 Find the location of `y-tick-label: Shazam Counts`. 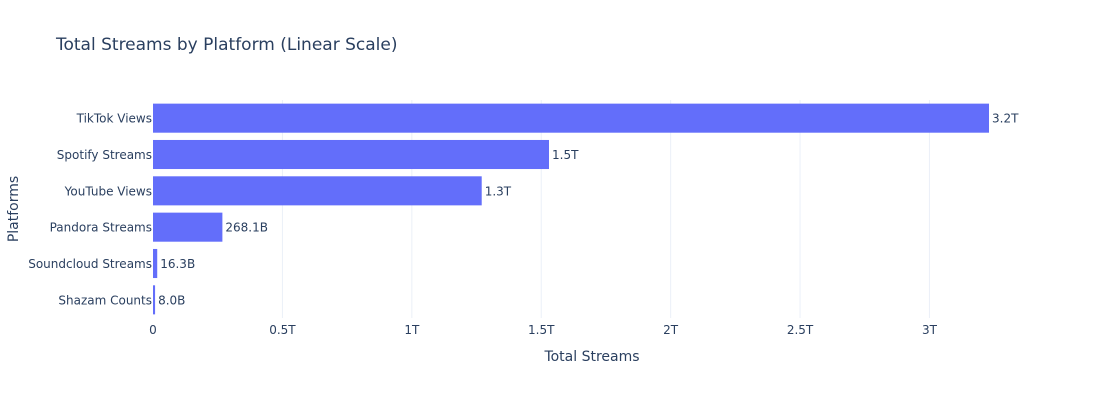

y-tick-label: Shazam Counts is located at coordinates (105, 300).